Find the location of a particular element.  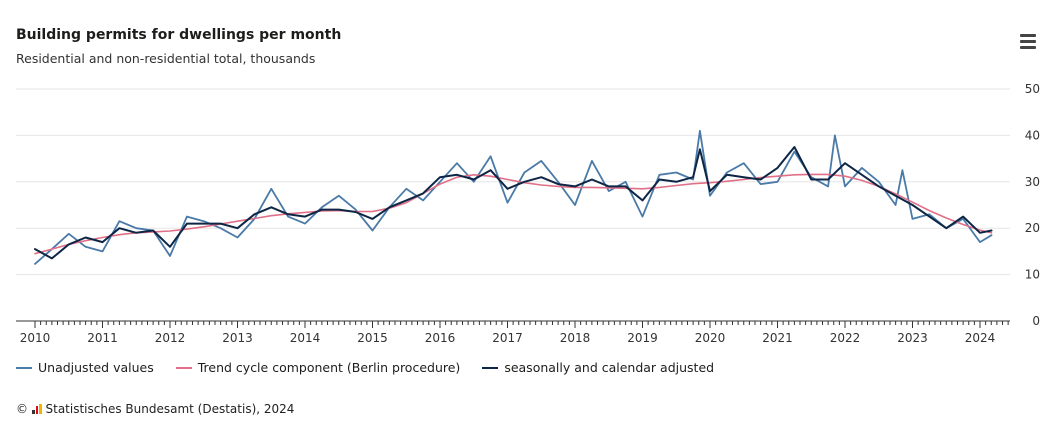

hamburger-icon is located at coordinates (1028, 41).